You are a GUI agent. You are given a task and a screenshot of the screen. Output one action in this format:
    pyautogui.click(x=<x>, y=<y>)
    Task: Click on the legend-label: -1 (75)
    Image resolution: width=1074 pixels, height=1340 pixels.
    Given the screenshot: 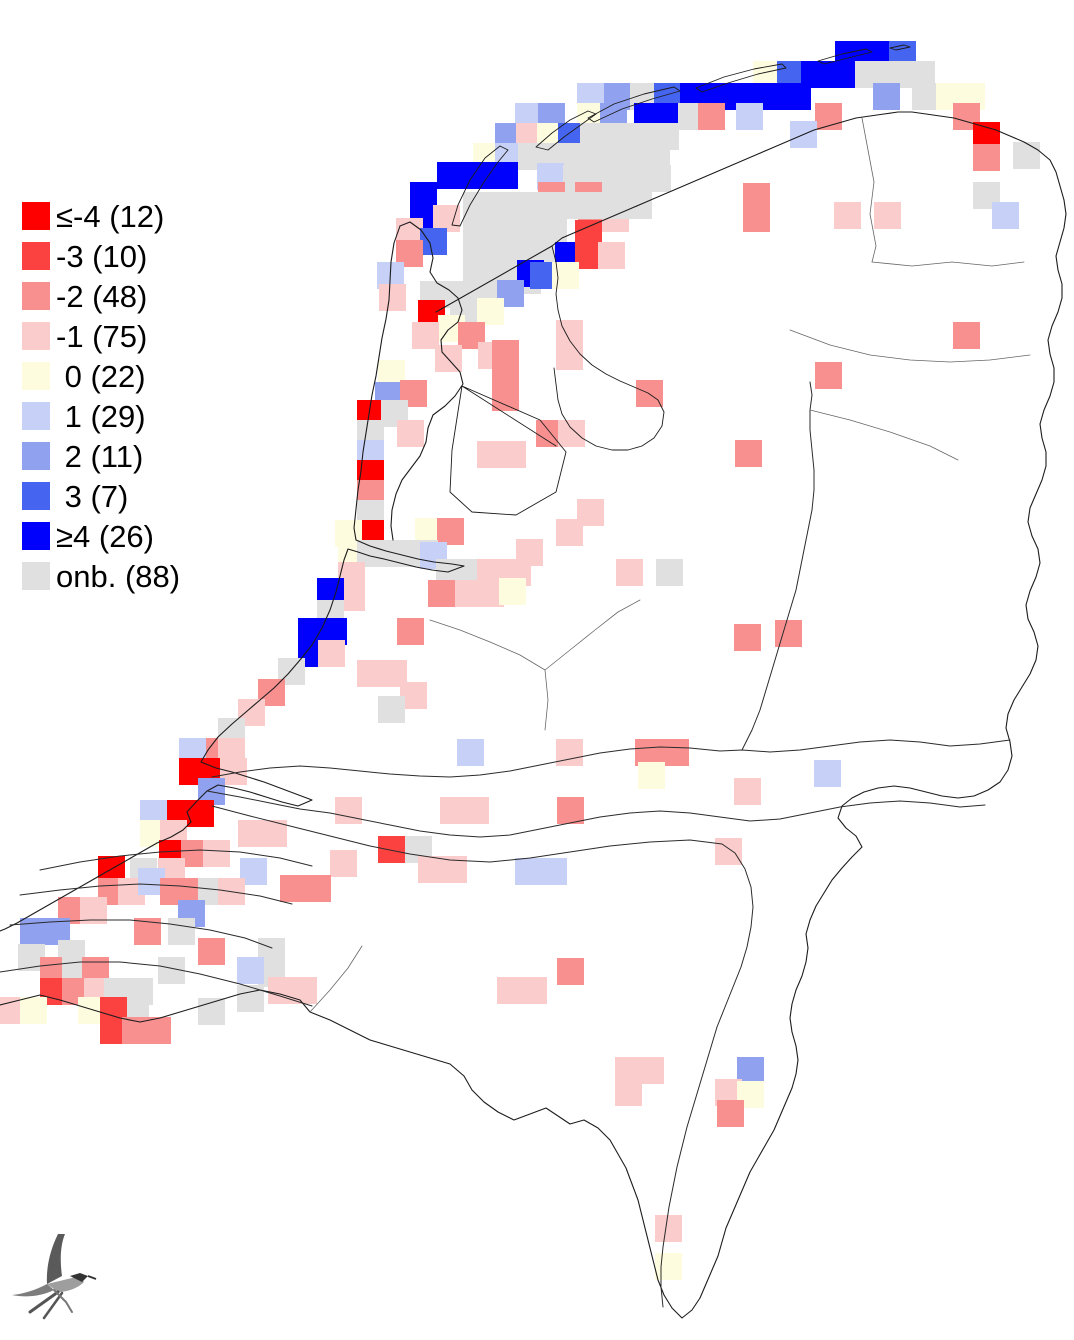 What is the action you would take?
    pyautogui.click(x=102, y=336)
    